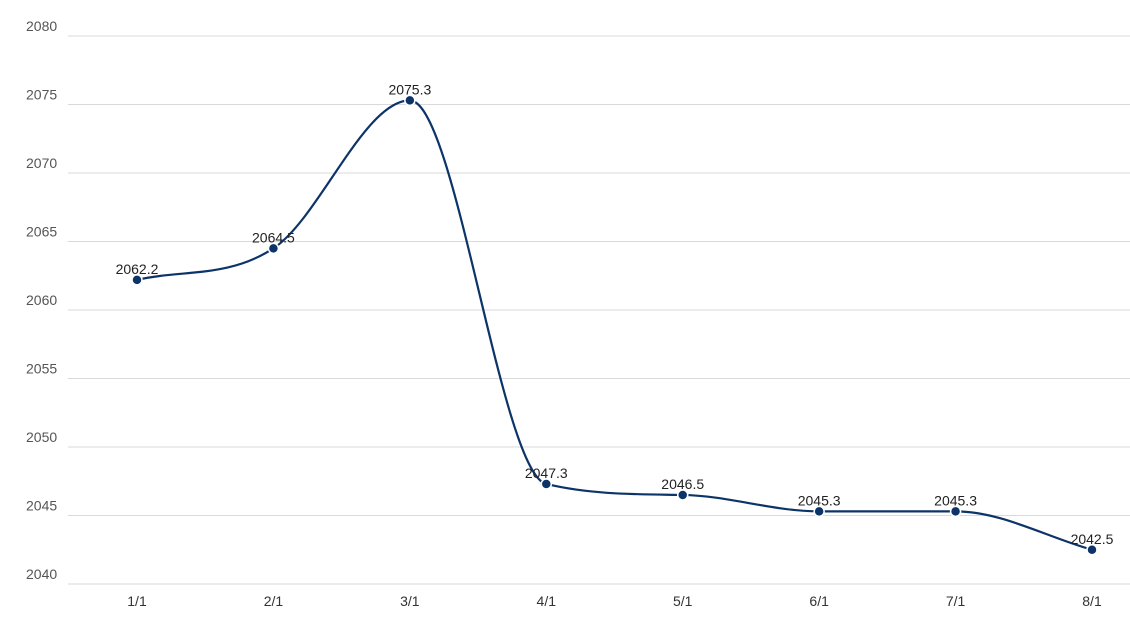 The image size is (1130, 620). What do you see at coordinates (41, 574) in the screenshot?
I see `y-tick-label: 2040` at bounding box center [41, 574].